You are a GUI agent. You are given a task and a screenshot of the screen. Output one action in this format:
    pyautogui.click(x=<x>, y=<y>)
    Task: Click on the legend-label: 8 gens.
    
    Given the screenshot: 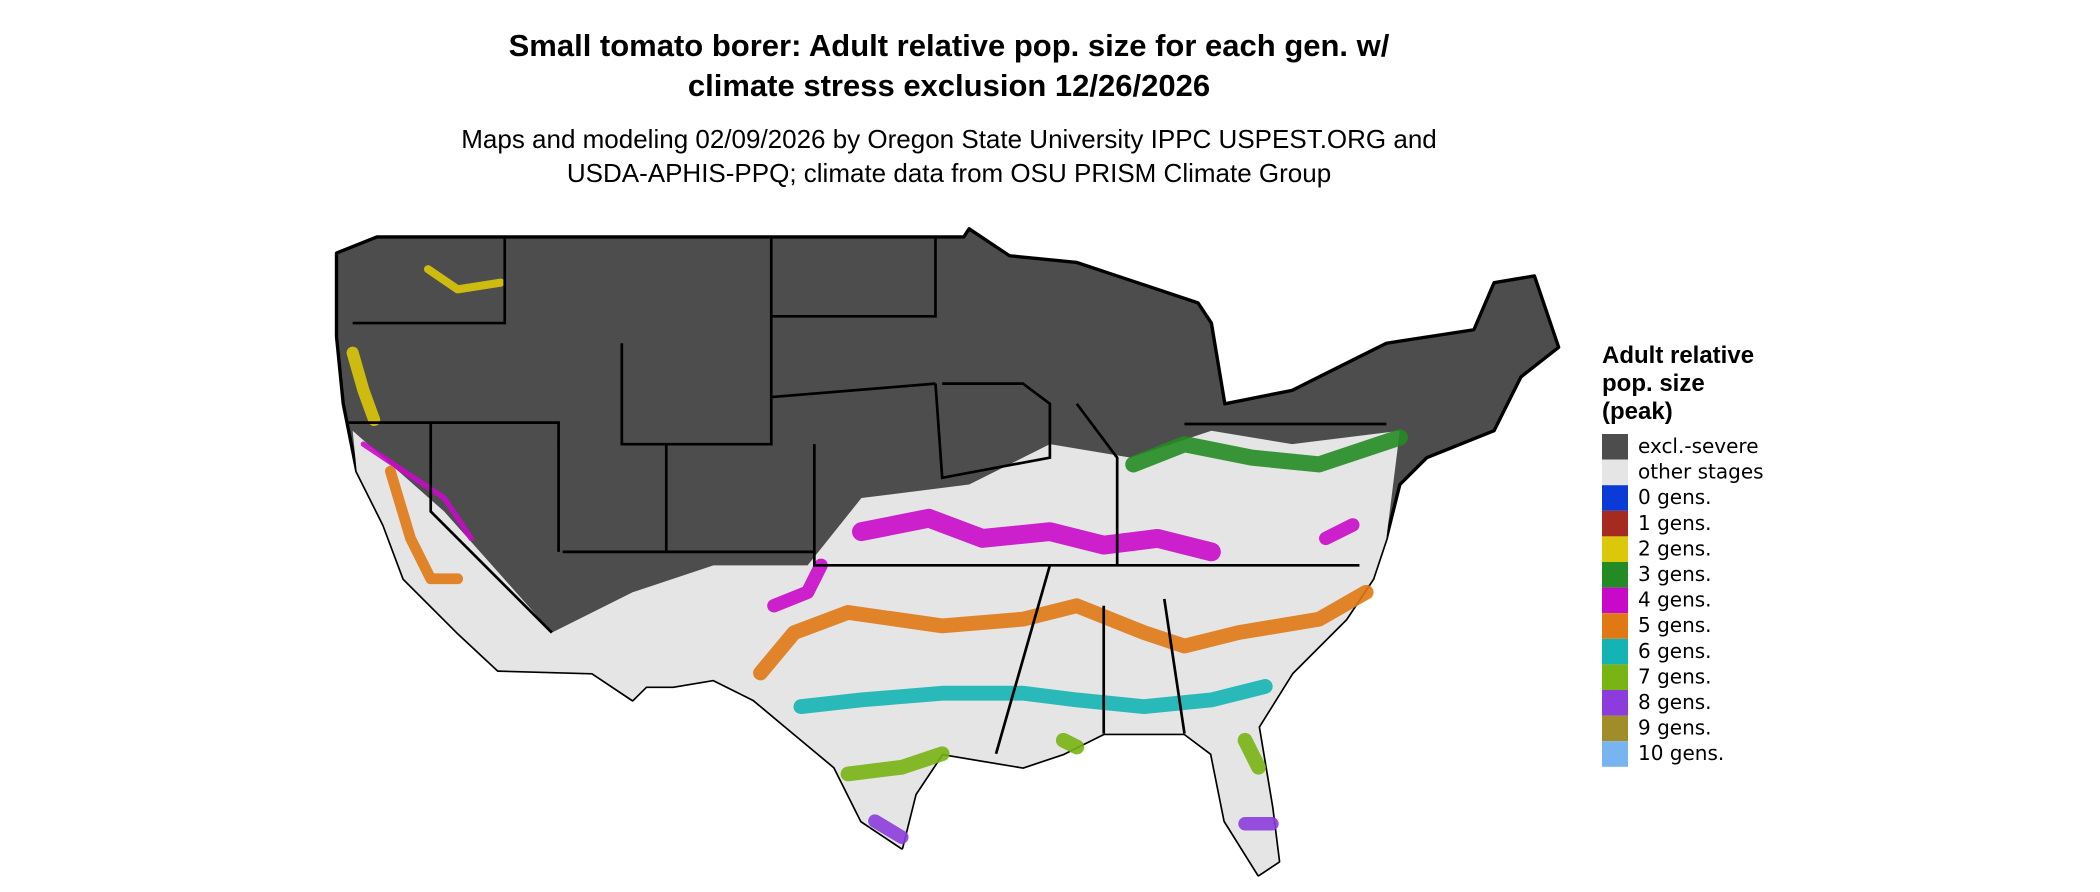 What is the action you would take?
    pyautogui.click(x=1675, y=702)
    